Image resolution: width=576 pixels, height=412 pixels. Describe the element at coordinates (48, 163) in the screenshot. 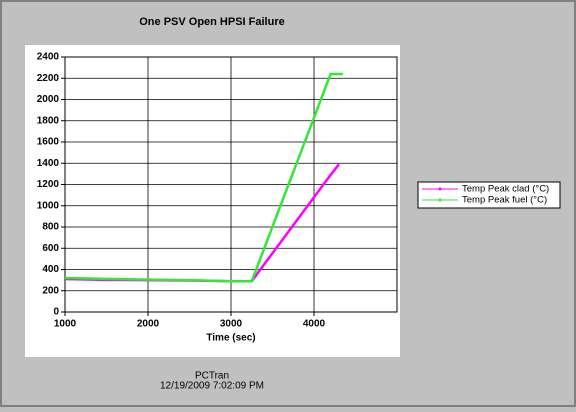

I see `y-tick-label: 1400` at that location.